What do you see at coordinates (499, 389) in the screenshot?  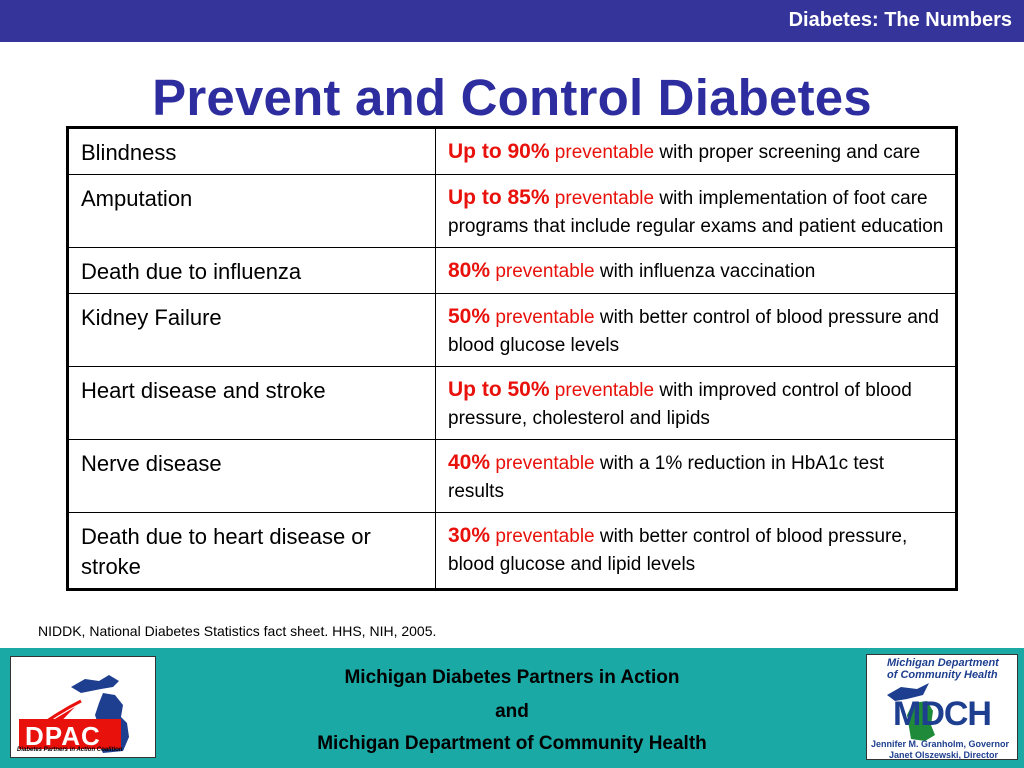 I see `prevention-rate: Up to 50%` at bounding box center [499, 389].